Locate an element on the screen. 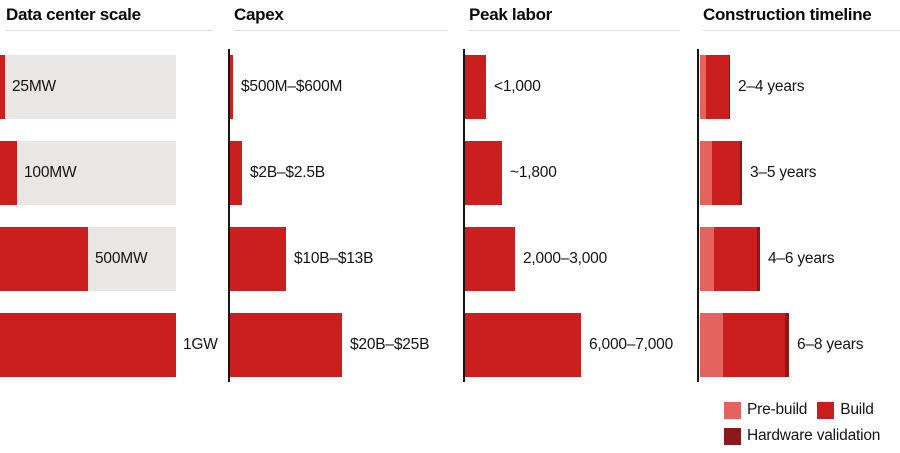 This screenshot has height=453, width=900. bar-label: 3–5 years is located at coordinates (783, 172).